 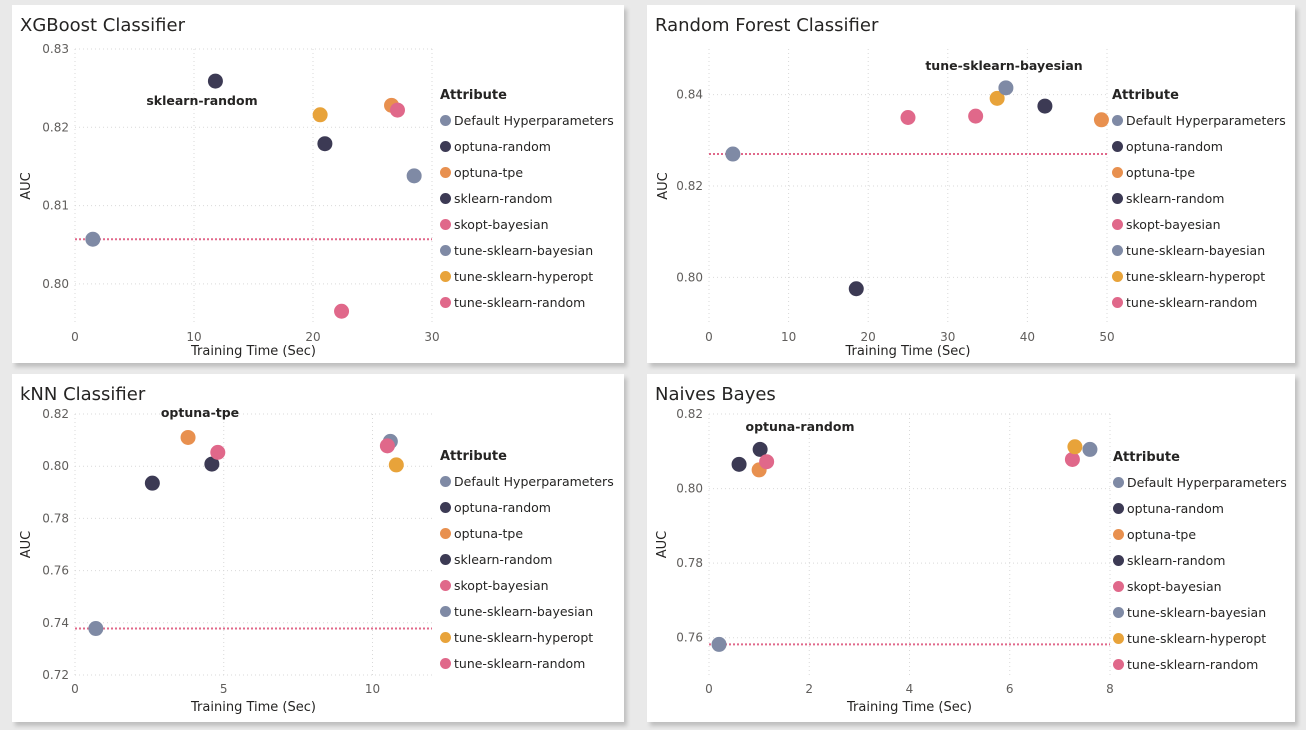 What do you see at coordinates (312, 337) in the screenshot?
I see `x-tick-label: 20` at bounding box center [312, 337].